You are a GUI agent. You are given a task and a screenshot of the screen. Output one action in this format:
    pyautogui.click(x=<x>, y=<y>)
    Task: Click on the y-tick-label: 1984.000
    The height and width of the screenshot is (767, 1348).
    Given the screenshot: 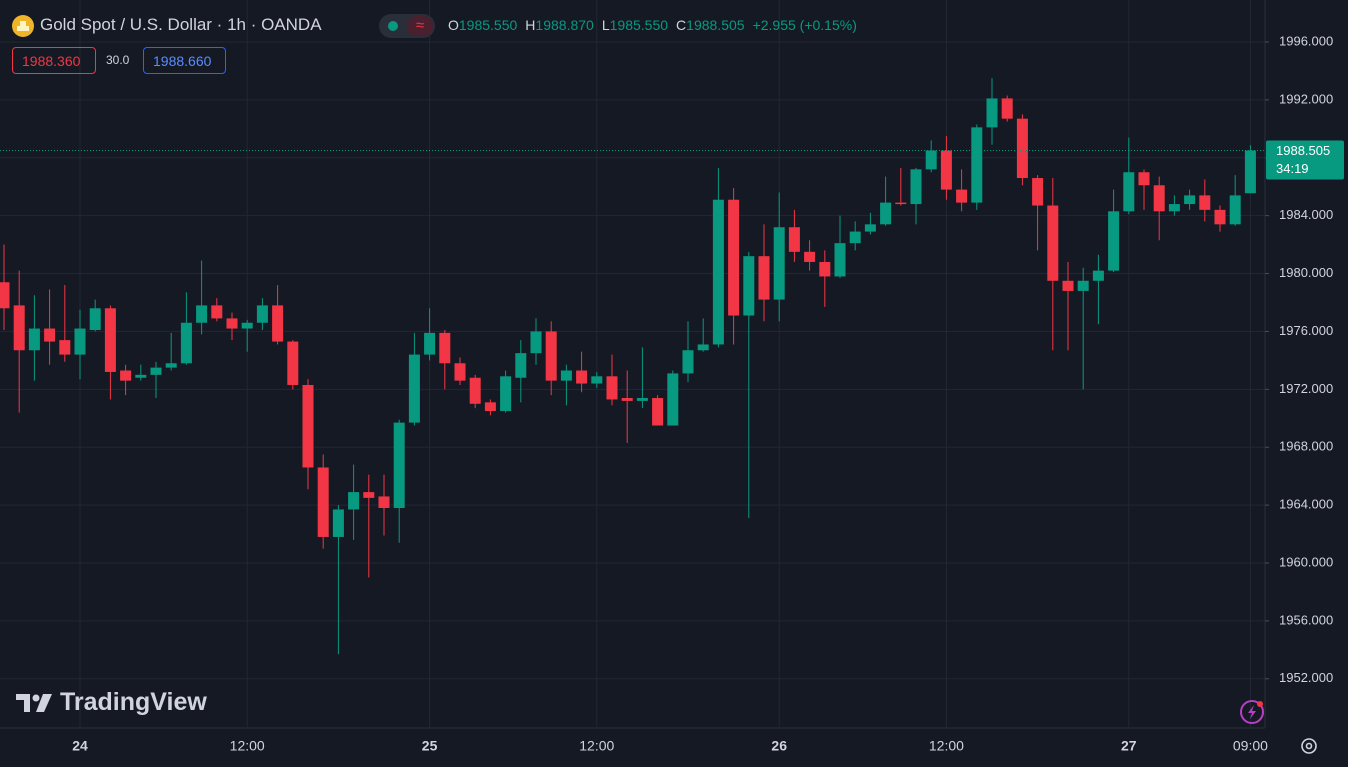 What is the action you would take?
    pyautogui.click(x=1306, y=214)
    